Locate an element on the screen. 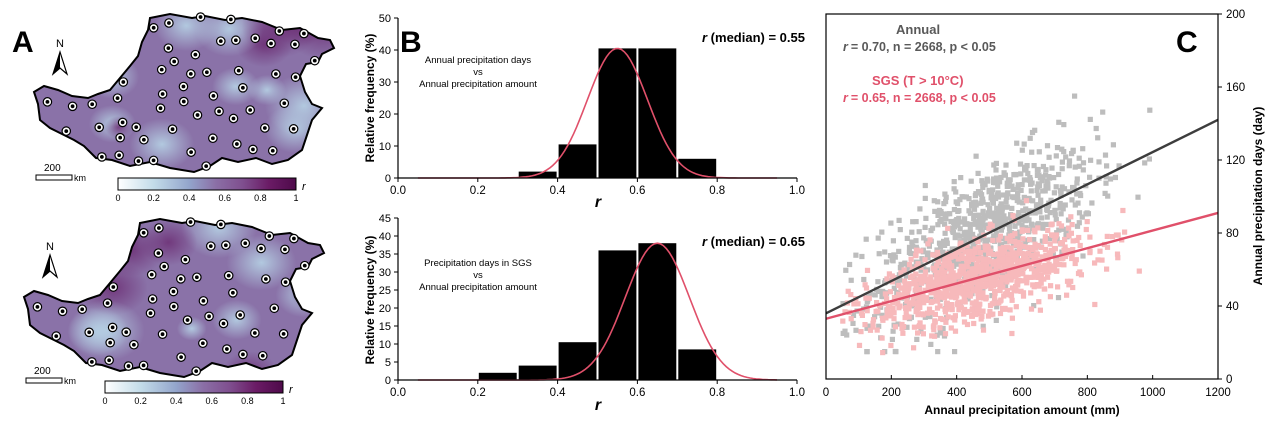 This screenshot has height=425, width=1268. y-tick-label: 0 is located at coordinates (1229, 380).